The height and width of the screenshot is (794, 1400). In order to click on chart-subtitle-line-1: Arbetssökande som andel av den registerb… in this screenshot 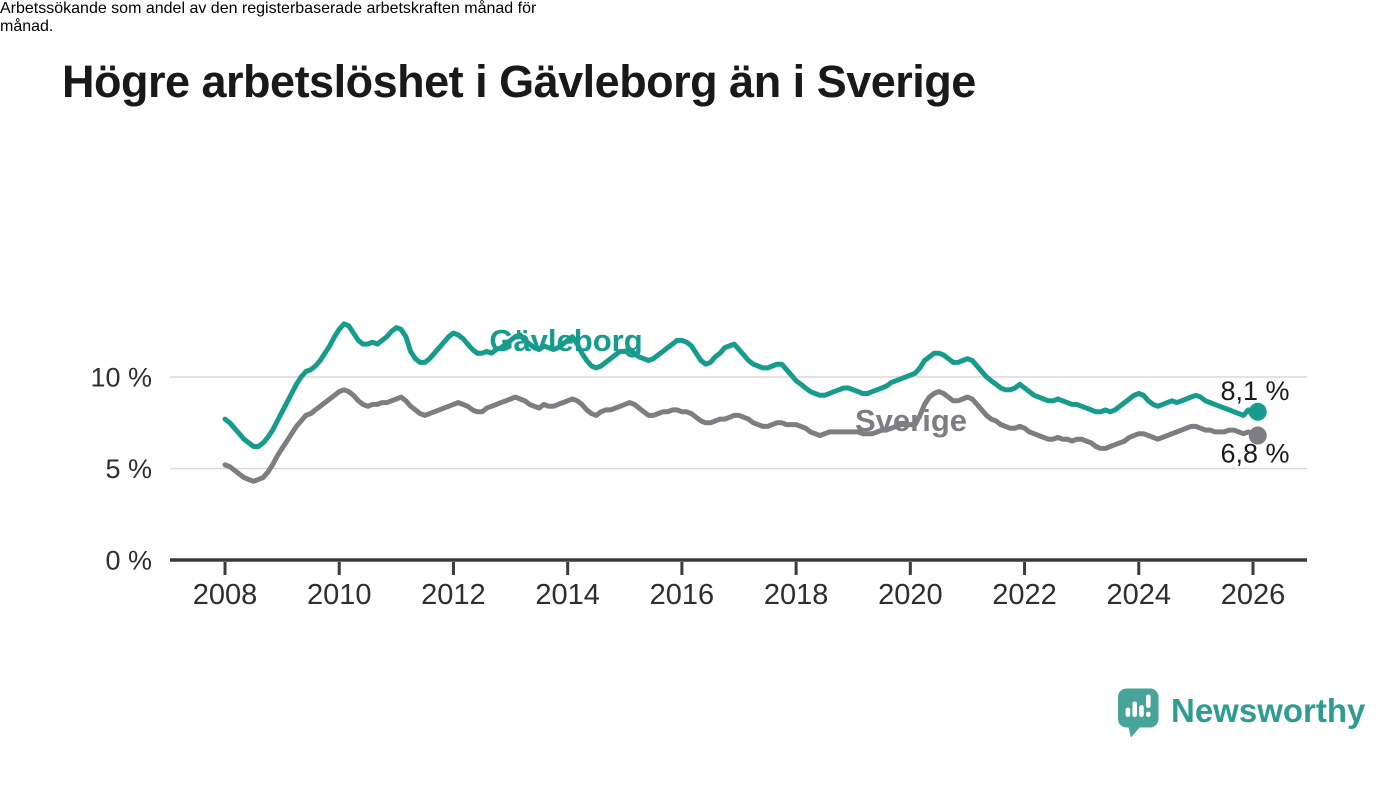, I will do `click(268, 8)`.